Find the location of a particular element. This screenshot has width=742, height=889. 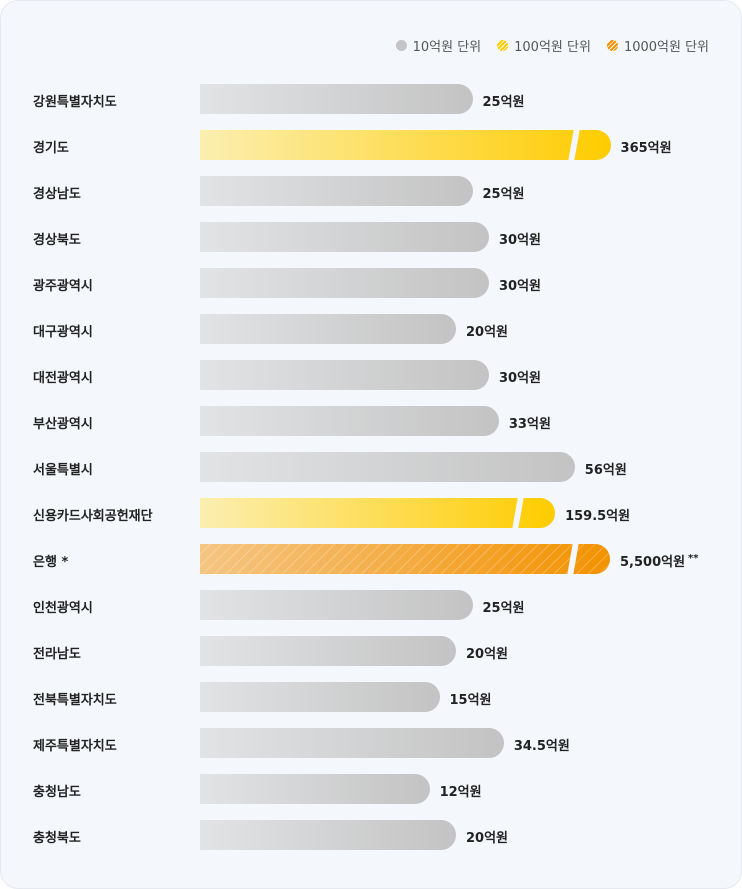

bar-row: 제주특별자치도 34.5억원 is located at coordinates (371, 743).